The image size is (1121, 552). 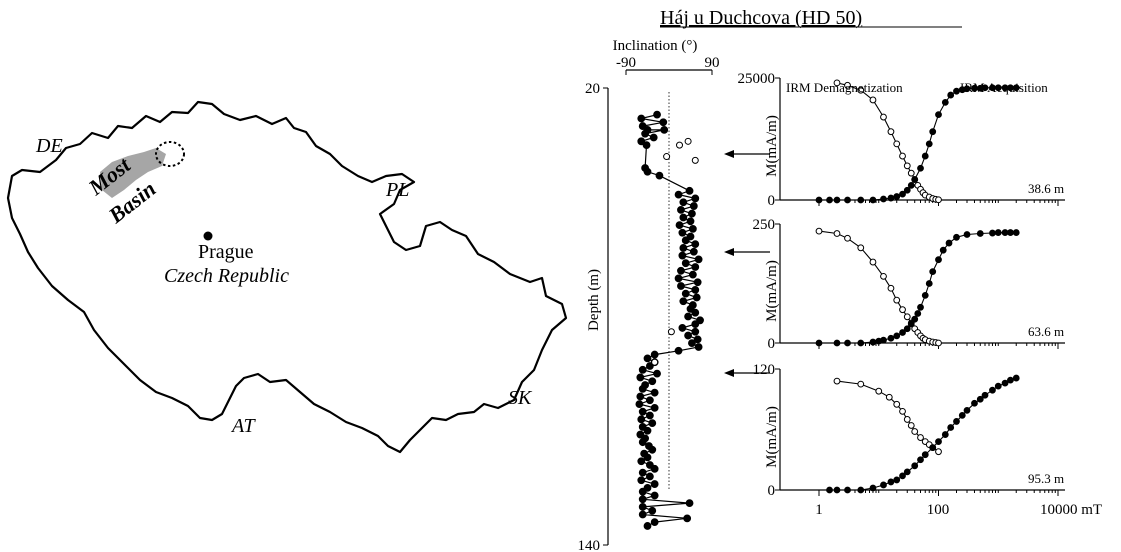 What do you see at coordinates (757, 79) in the screenshot?
I see `irm-38-6-ytick-top: 25000` at bounding box center [757, 79].